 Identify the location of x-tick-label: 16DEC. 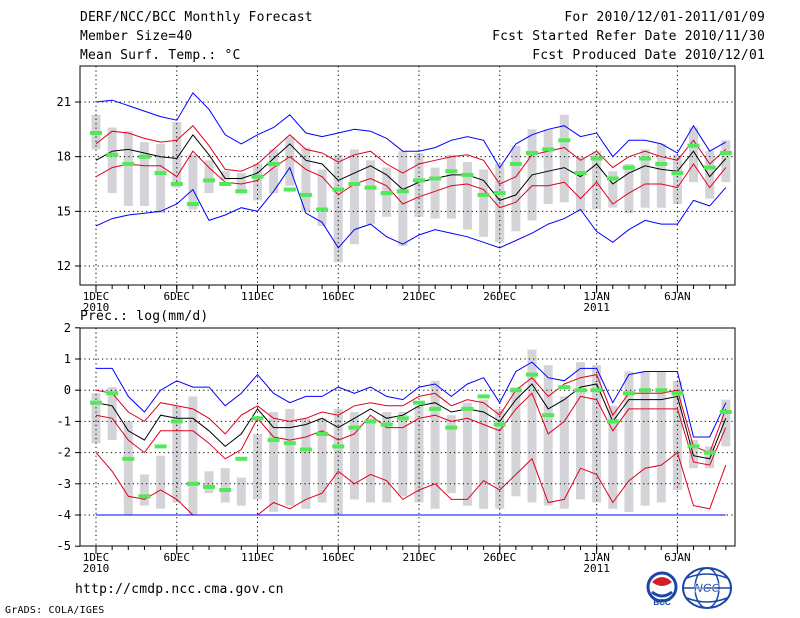
(338, 296).